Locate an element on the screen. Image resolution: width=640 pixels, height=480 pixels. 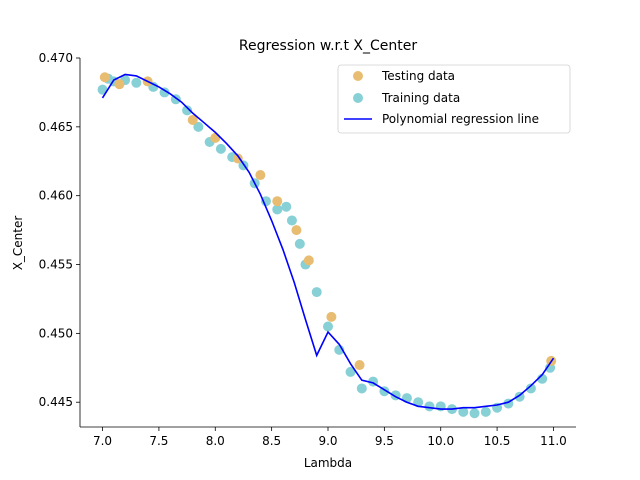
y-axis-label: X_Center is located at coordinates (18, 243).